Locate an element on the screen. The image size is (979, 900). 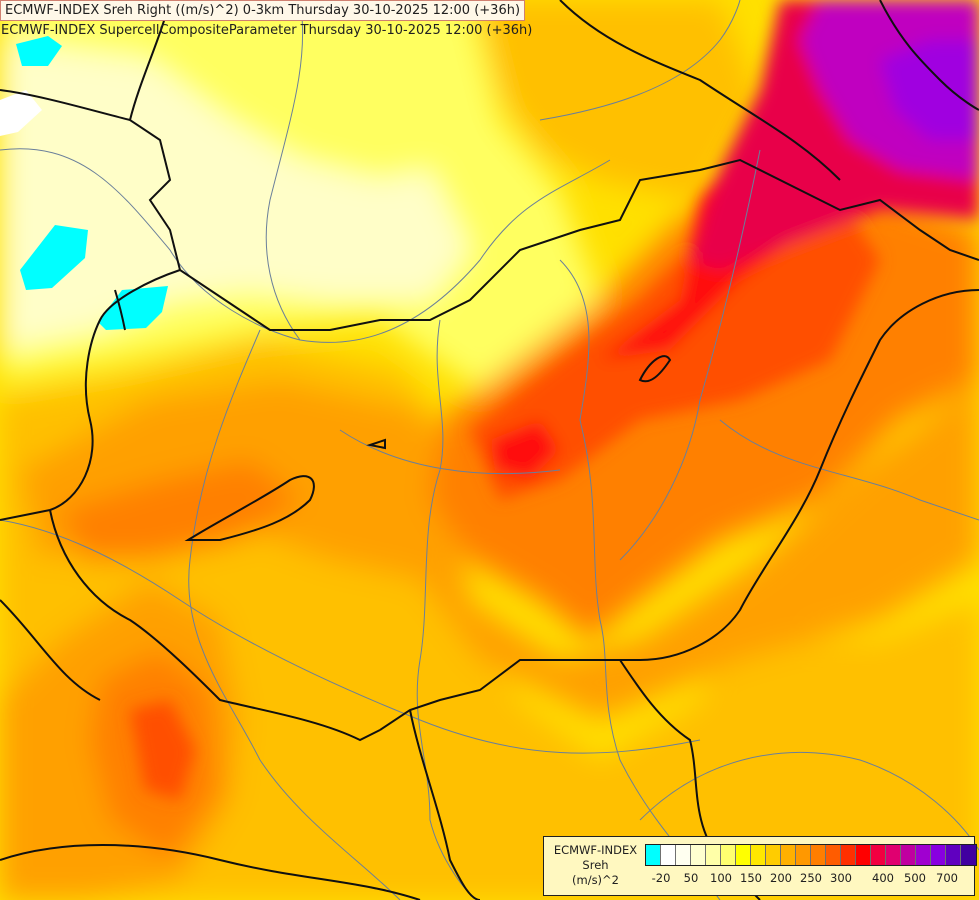
legend-source: ECMWF-INDEX is located at coordinates (595, 850).